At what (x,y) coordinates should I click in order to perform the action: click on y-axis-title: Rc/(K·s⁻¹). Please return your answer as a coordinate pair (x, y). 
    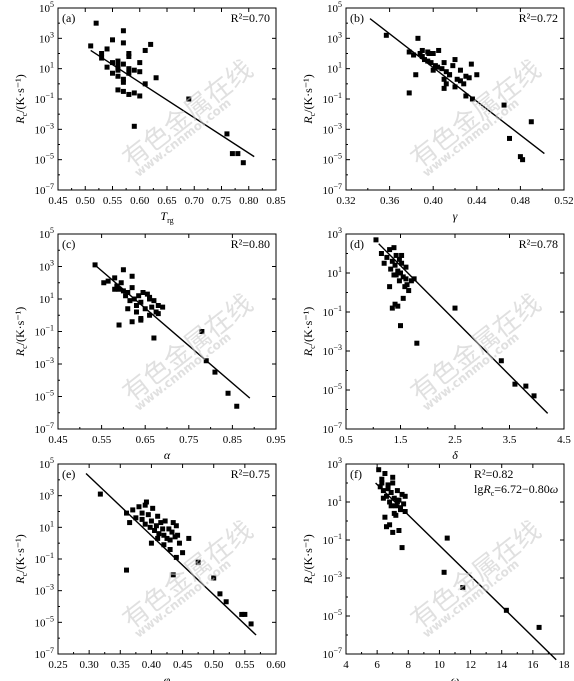
    Looking at the image, I should click on (21, 99).